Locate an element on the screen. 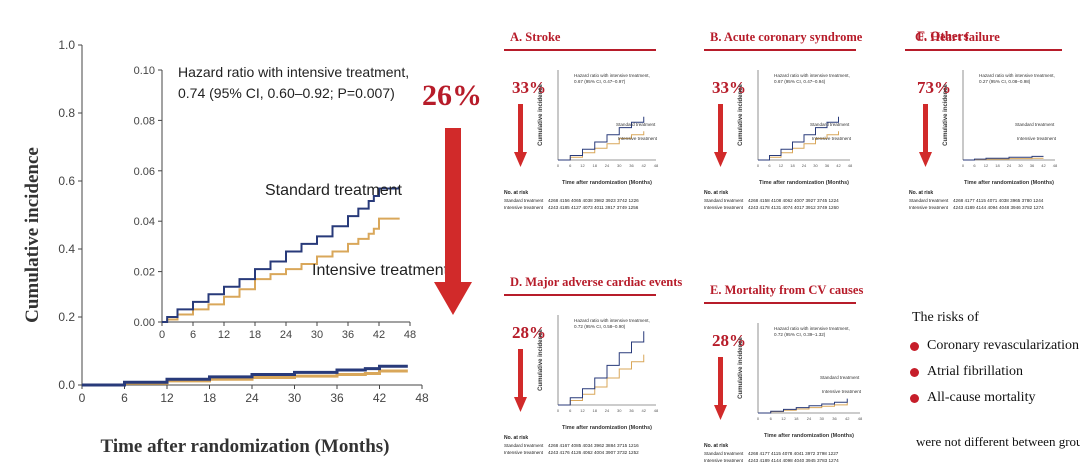  panel-a-percent: 33% is located at coordinates (529, 87).